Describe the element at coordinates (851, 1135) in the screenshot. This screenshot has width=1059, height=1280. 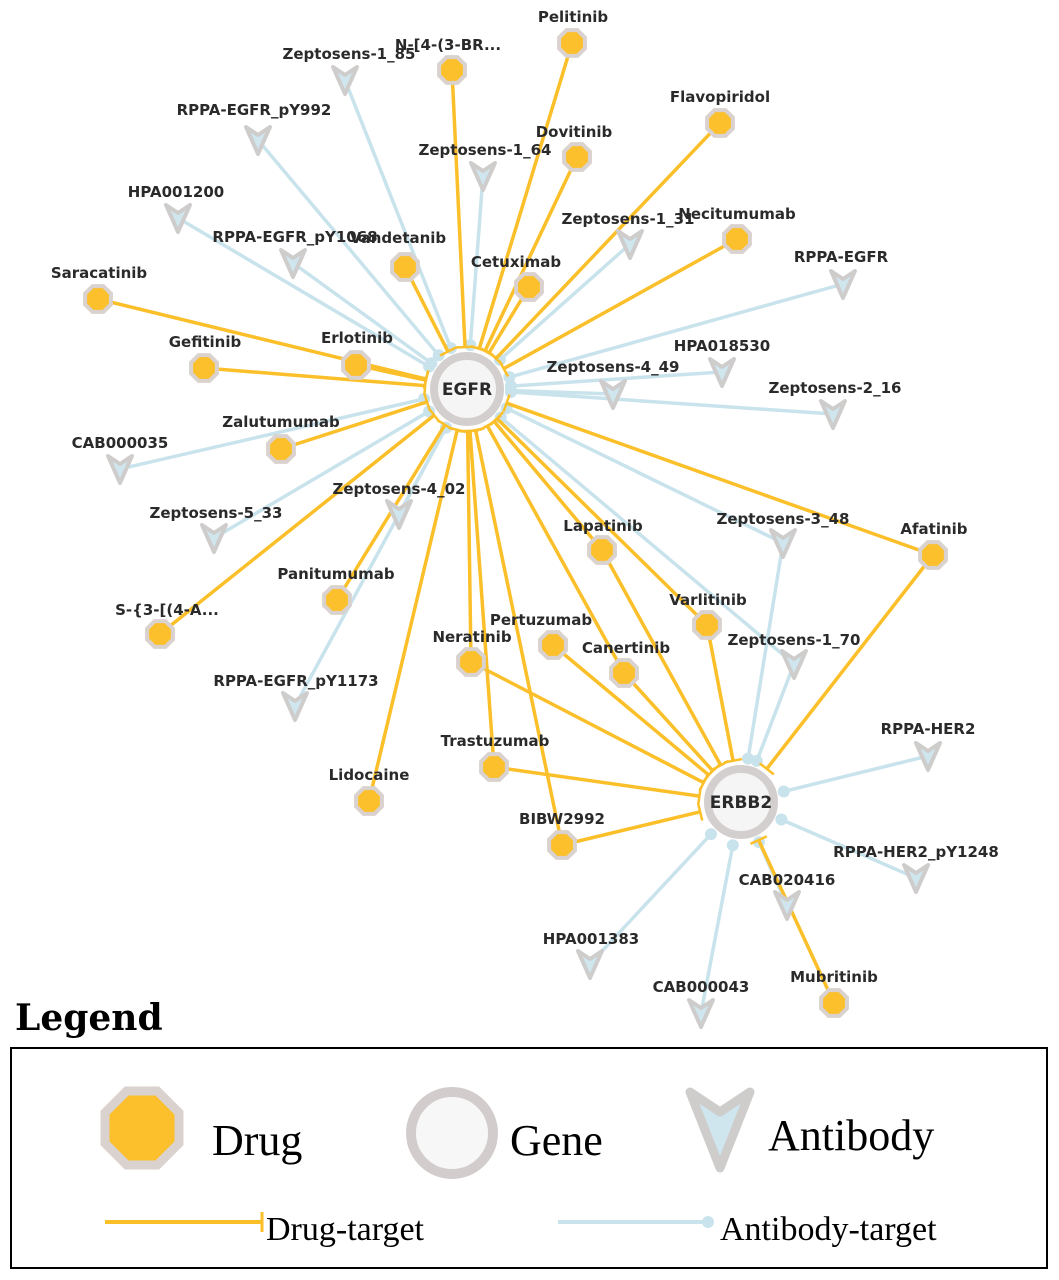
I see `legend-antibody-label: Antibody` at that location.